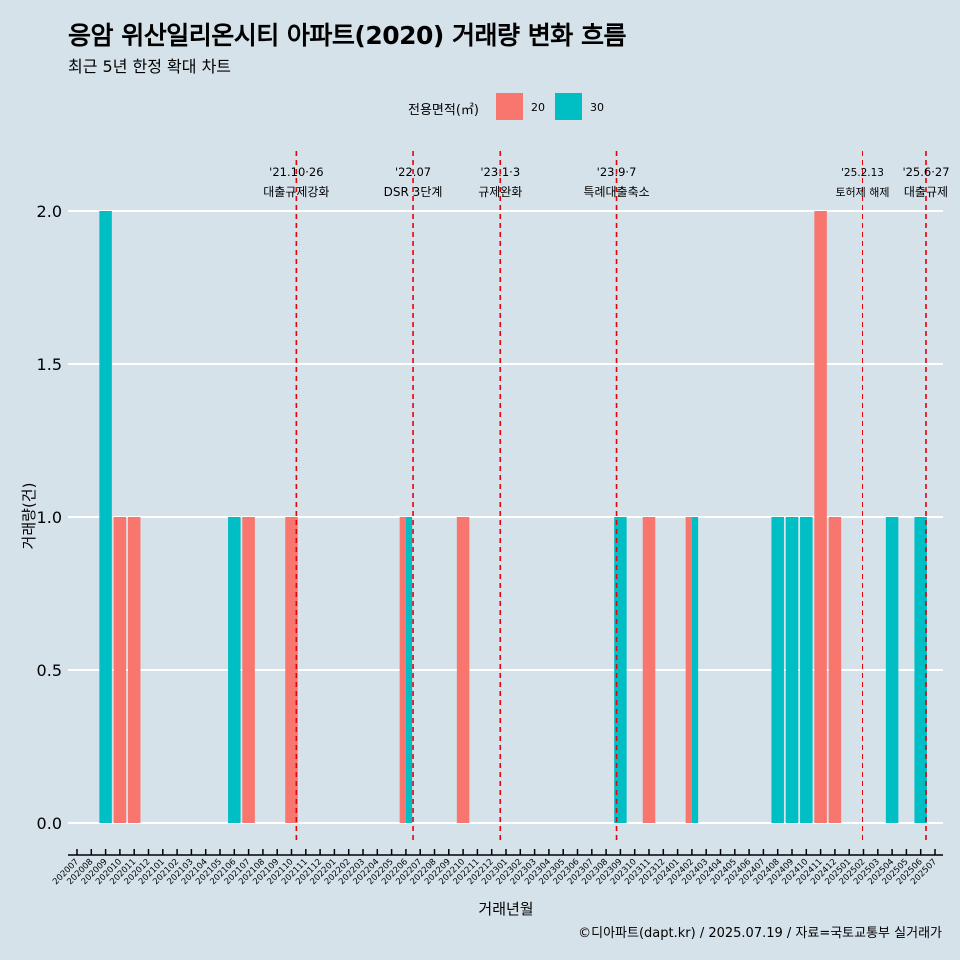 The width and height of the screenshot is (960, 960). I want to click on y-tick-label: 0.5, so click(49, 670).